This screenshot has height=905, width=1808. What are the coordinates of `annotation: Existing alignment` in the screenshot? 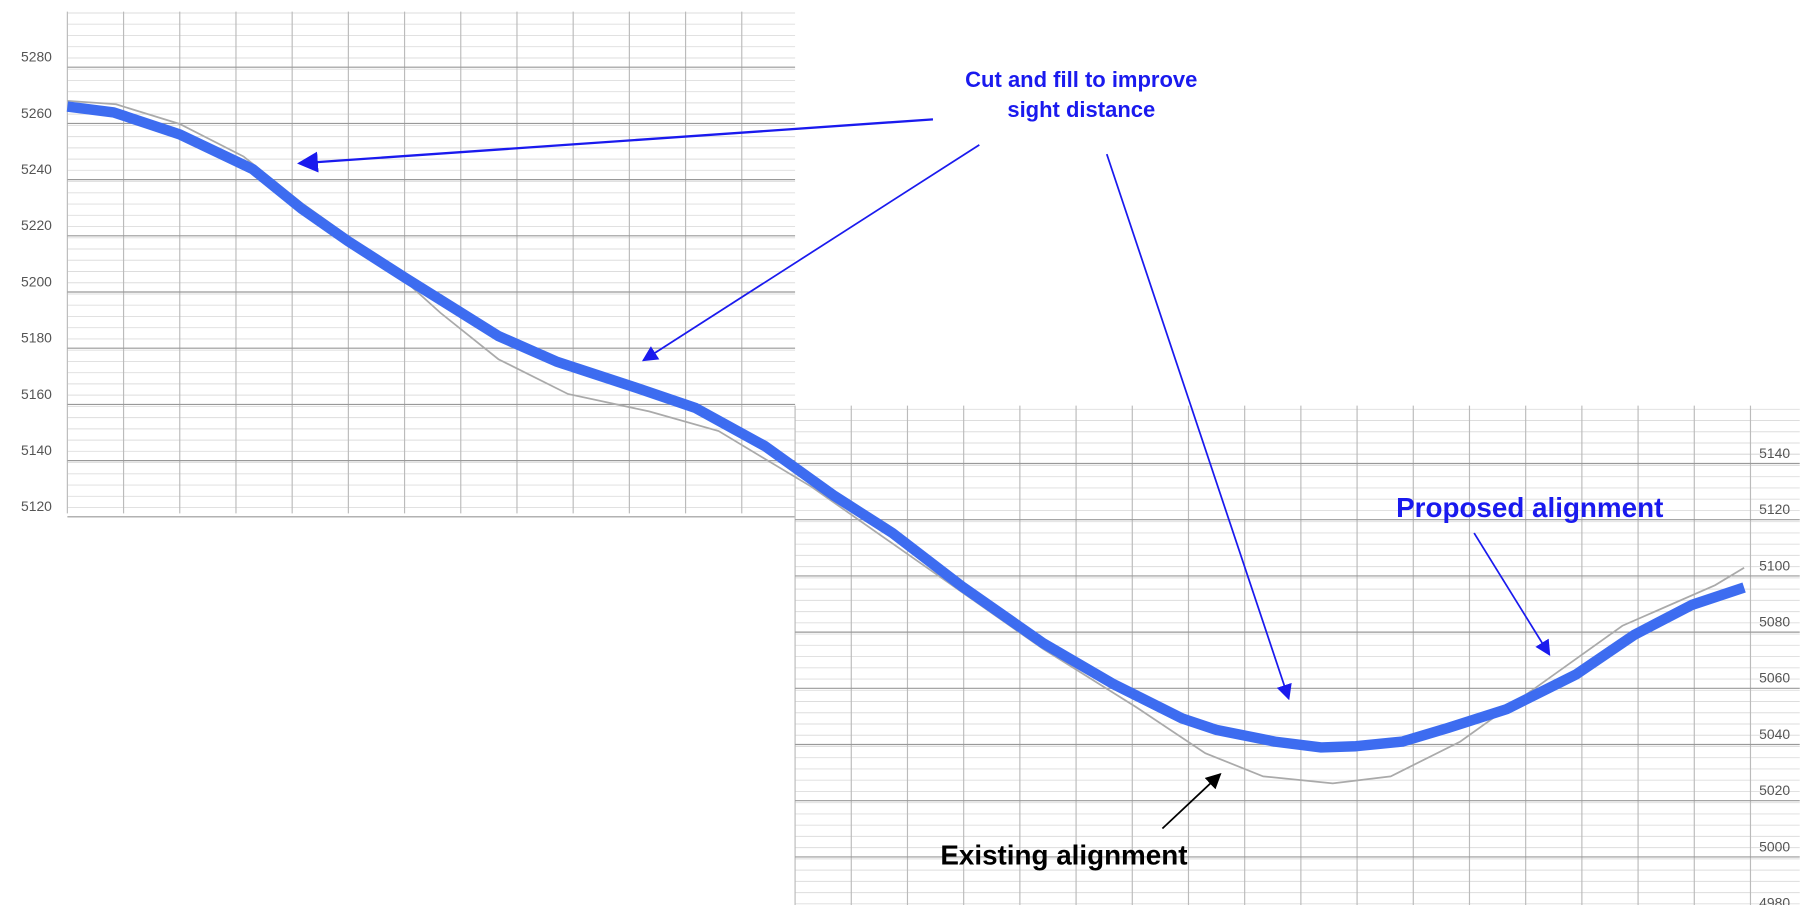 It's located at (1063, 854).